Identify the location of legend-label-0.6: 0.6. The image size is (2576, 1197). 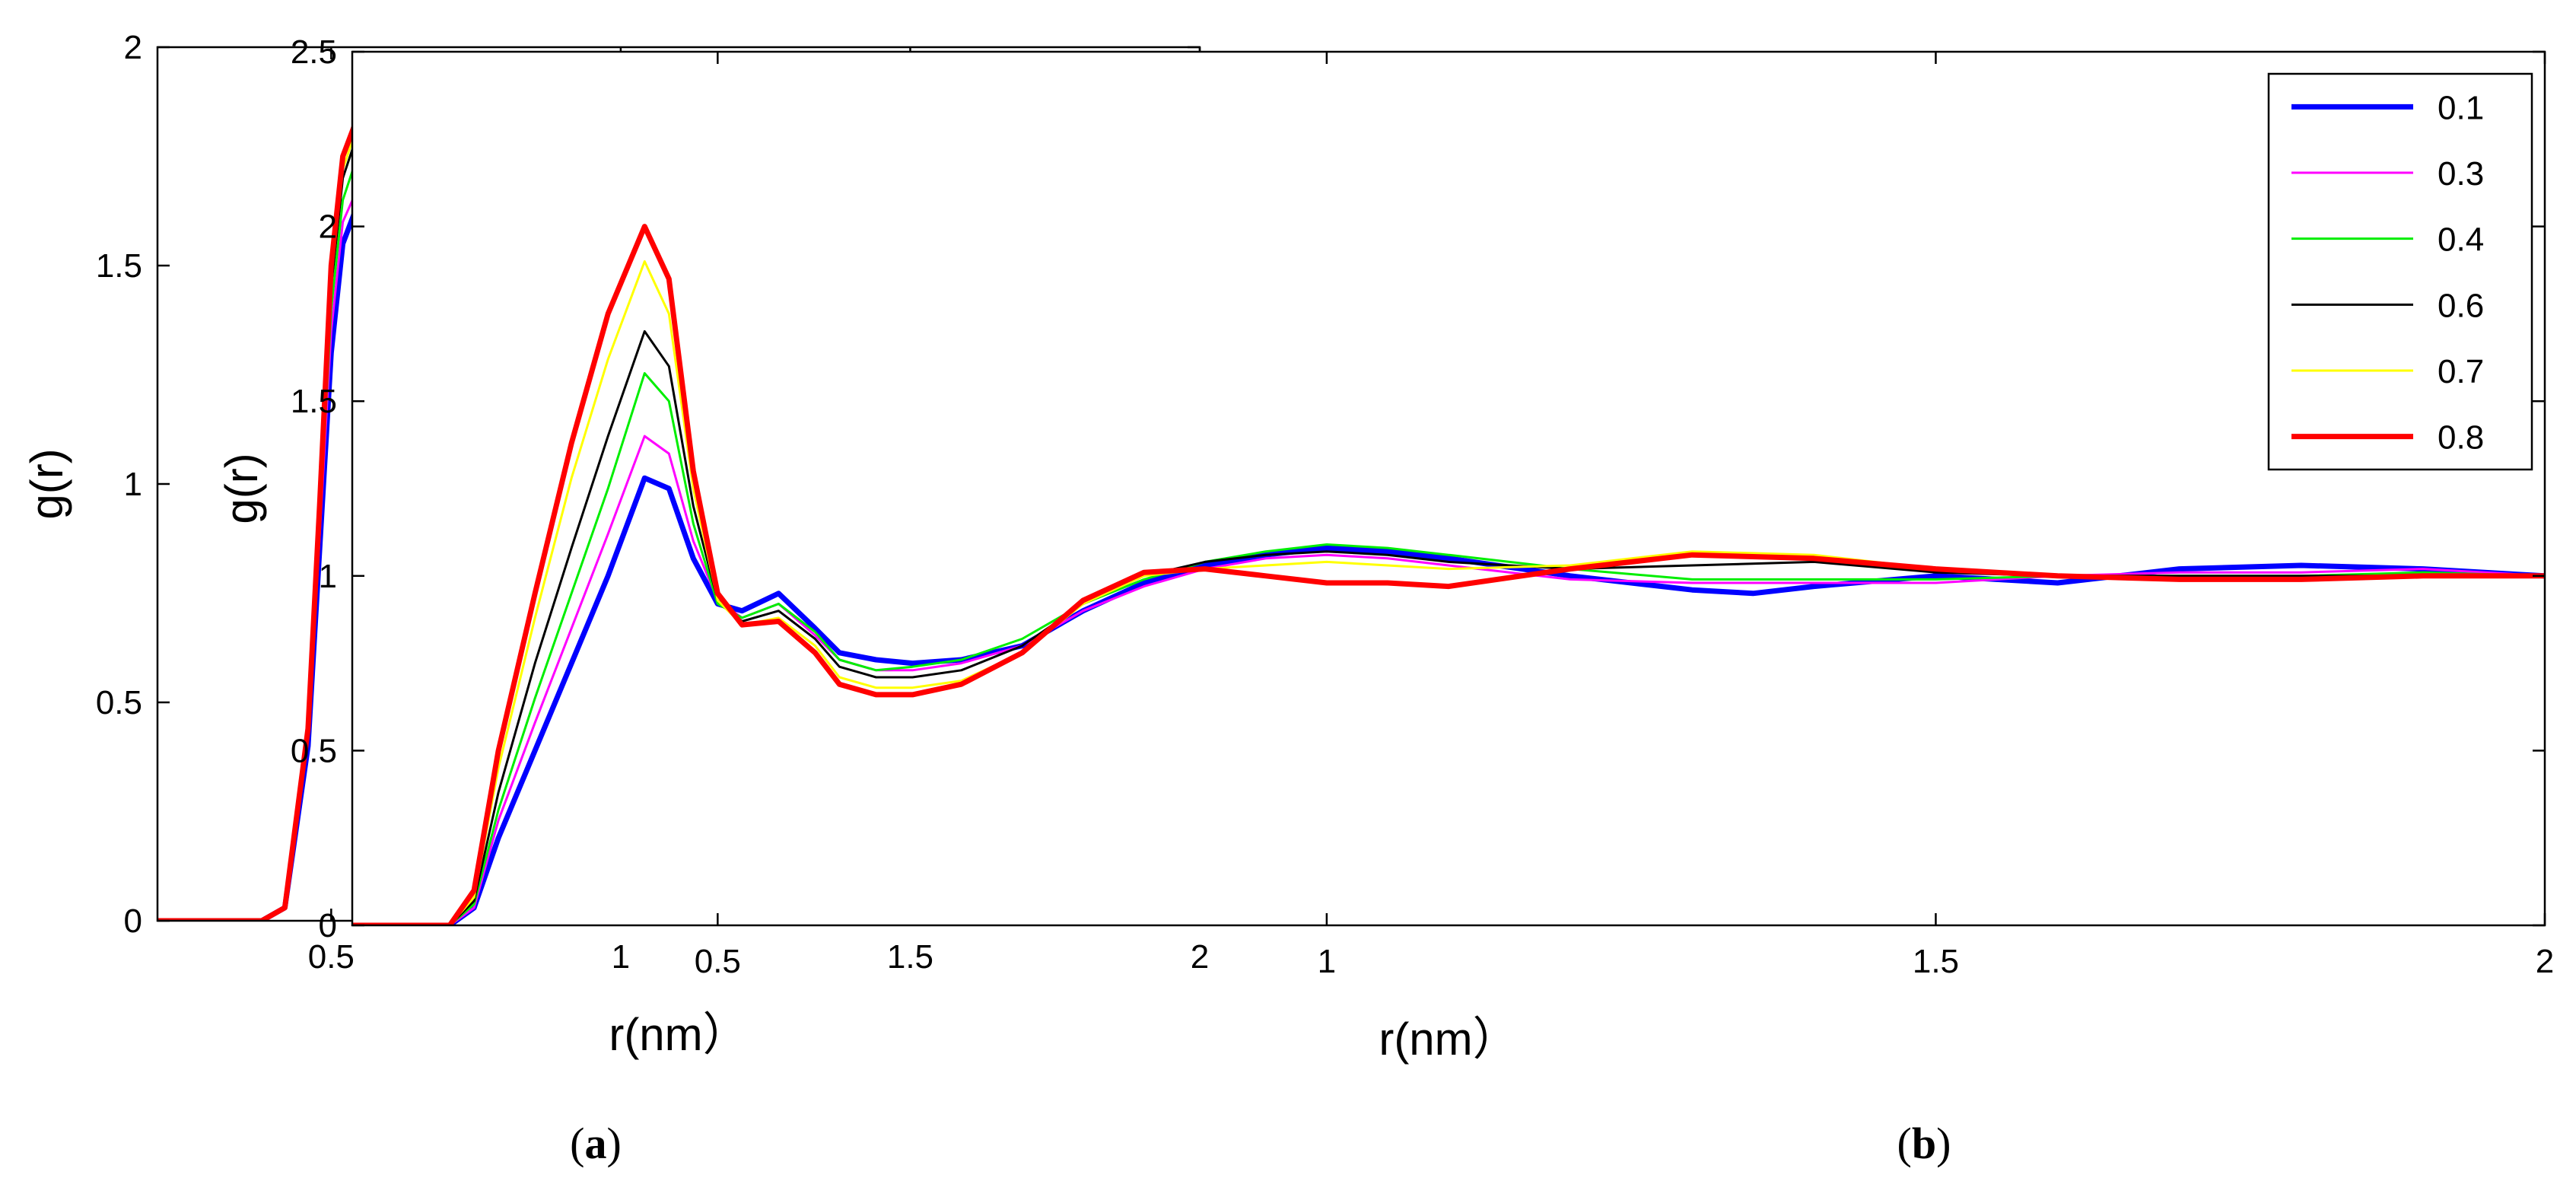
(2461, 305).